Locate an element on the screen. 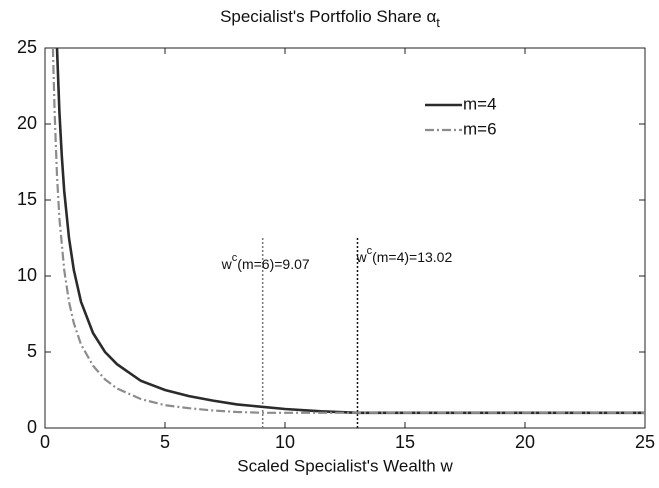 The width and height of the screenshot is (659, 488). x-tick-label: 10 is located at coordinates (285, 442).